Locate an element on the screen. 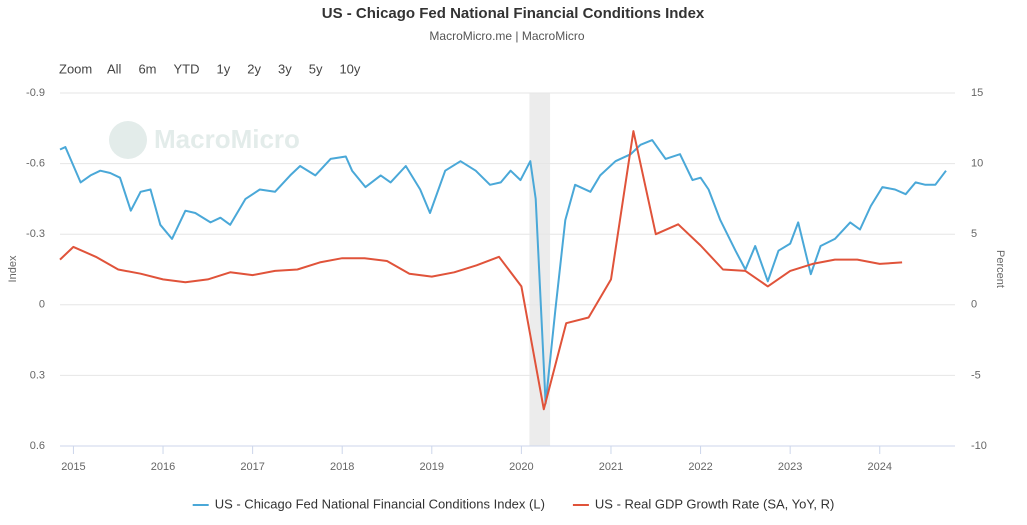 The image size is (1027, 525). y-axis-label: Index is located at coordinates (13, 268).